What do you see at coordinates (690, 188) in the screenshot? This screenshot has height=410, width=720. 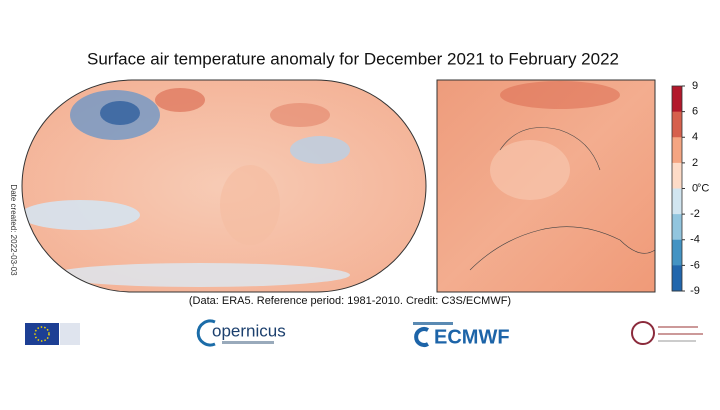 I see `colorbar: 9 6 4 2 0 -2 -4 -6 -9 °C` at bounding box center [690, 188].